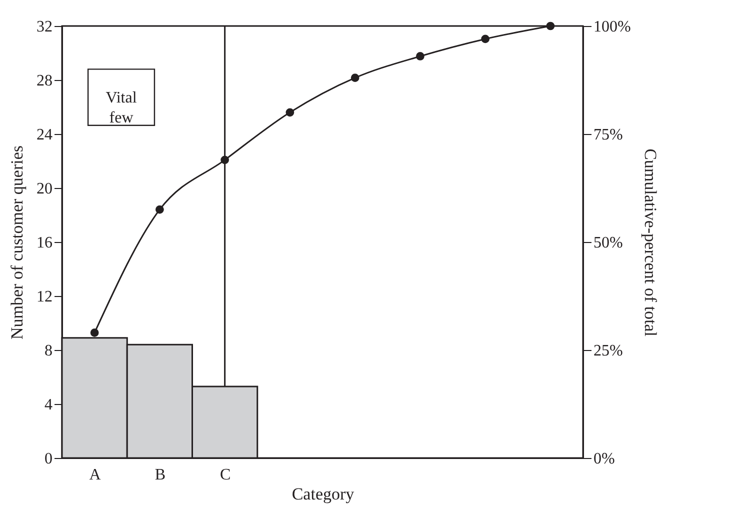 This screenshot has width=732, height=523. I want to click on y2-tick-label: 0%, so click(604, 459).